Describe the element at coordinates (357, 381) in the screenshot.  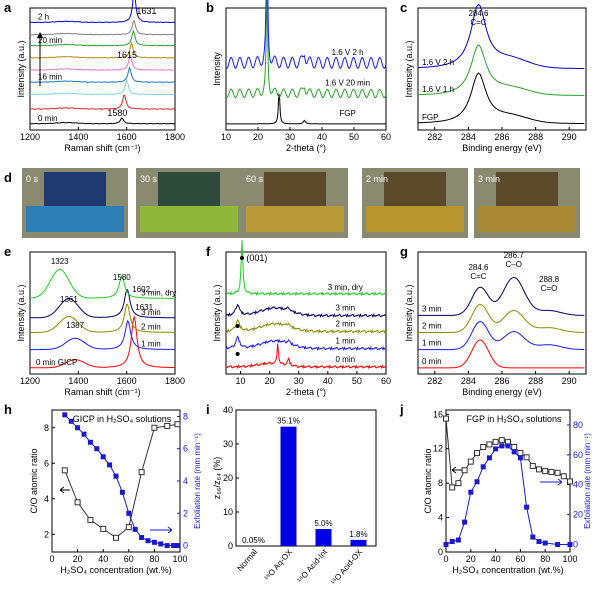
I see `5-xtick-label: 50` at that location.